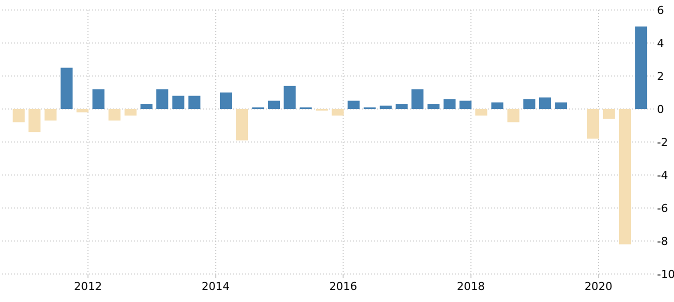 The height and width of the screenshot is (302, 674). What do you see at coordinates (343, 286) in the screenshot?
I see `x-tick-label: 2016` at bounding box center [343, 286].